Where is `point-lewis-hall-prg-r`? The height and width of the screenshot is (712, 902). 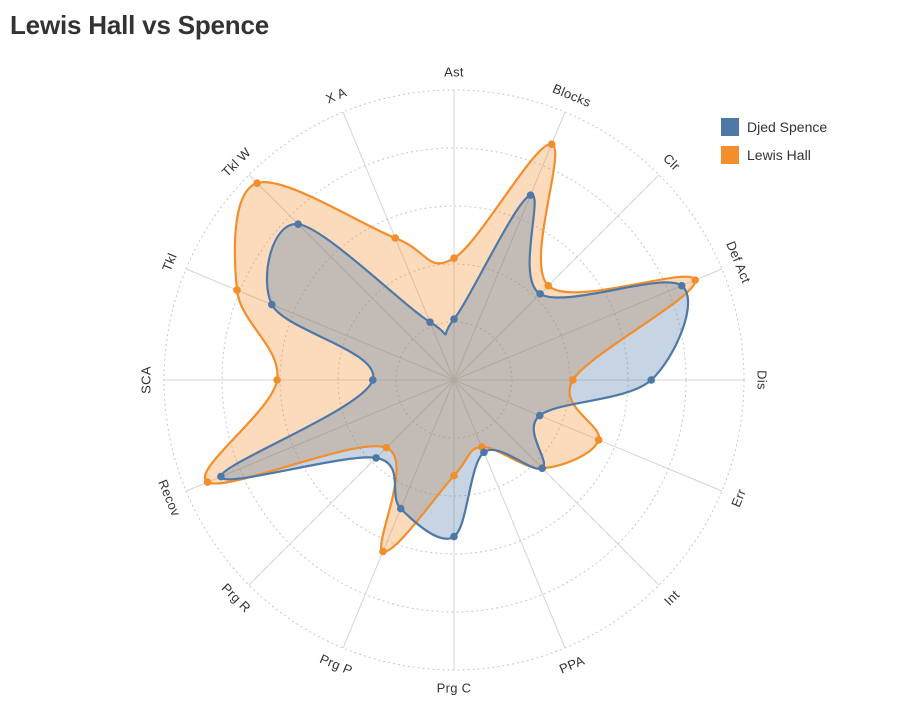 point-lewis-hall-prg-r is located at coordinates (386, 447).